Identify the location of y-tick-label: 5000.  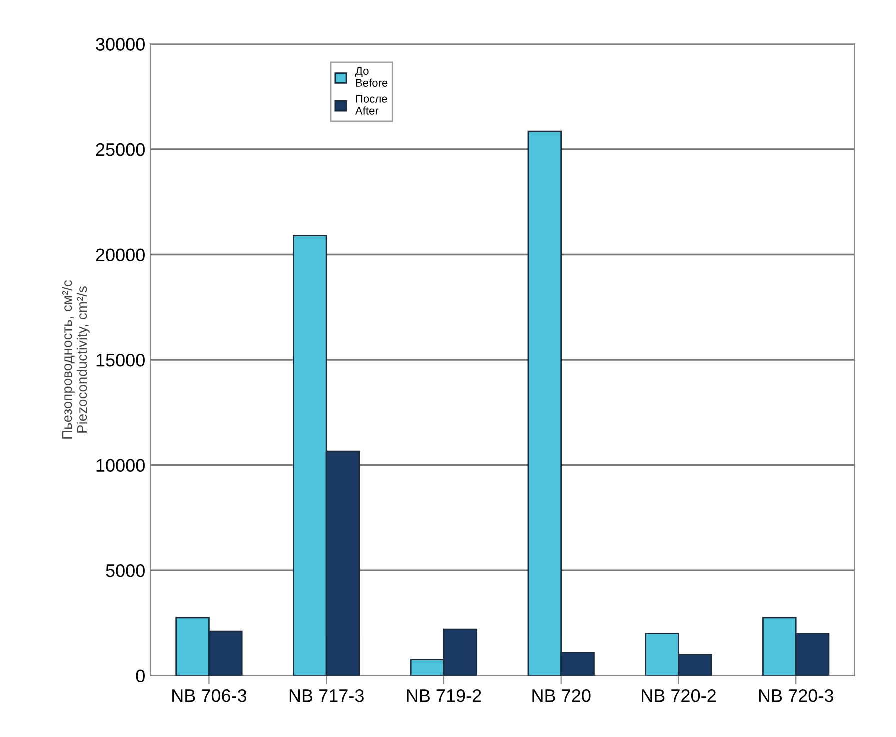
(125, 571).